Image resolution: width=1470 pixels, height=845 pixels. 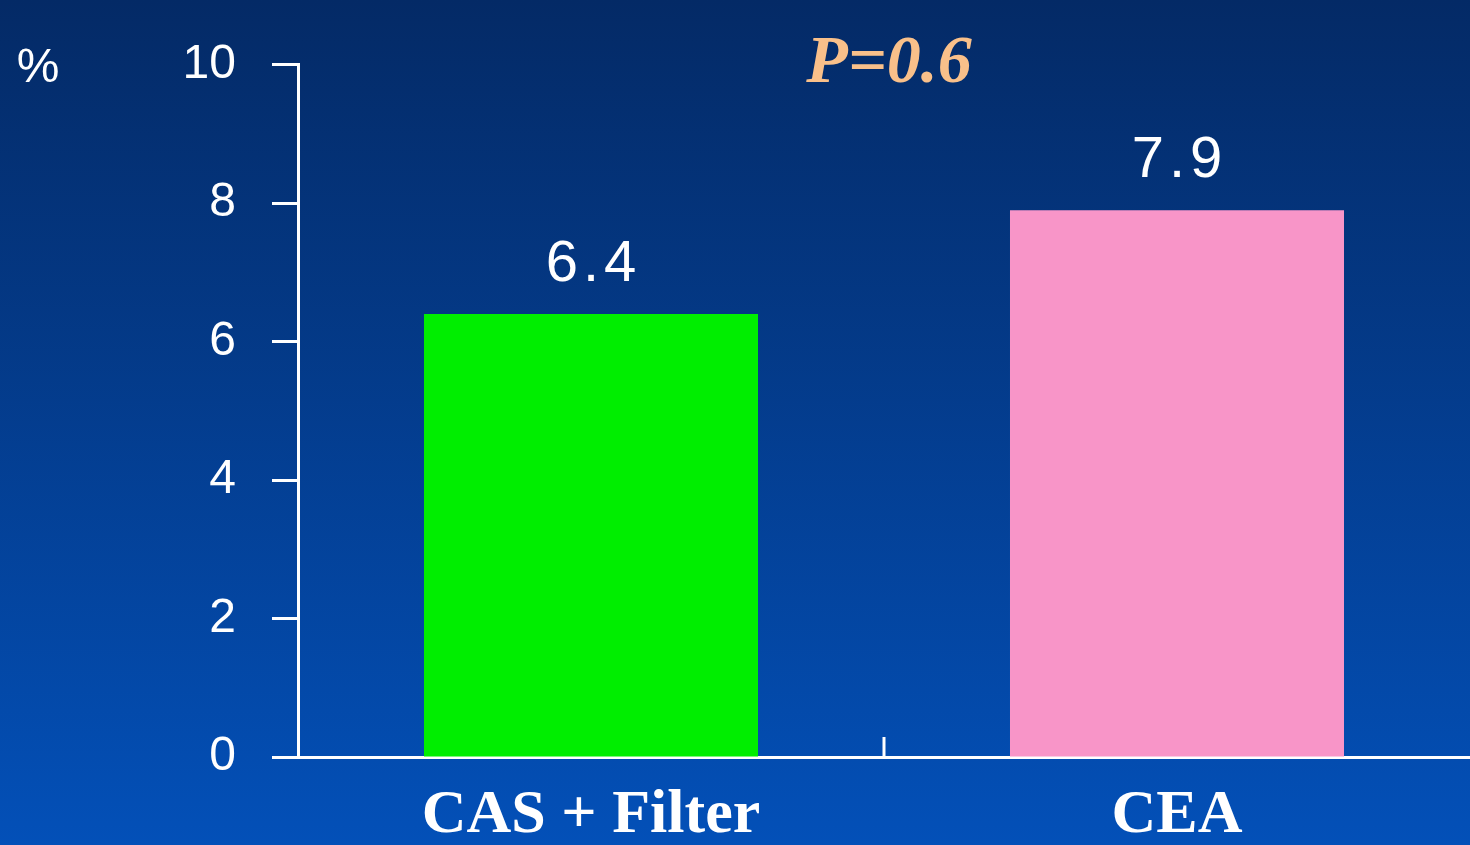 I want to click on x-tick-label: CEA, so click(x=1177, y=811).